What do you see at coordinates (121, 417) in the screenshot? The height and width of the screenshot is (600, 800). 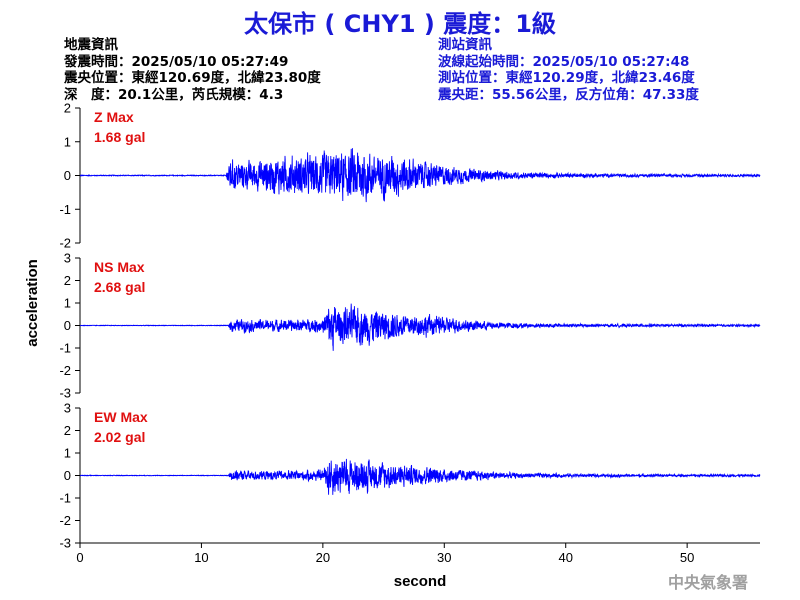 I see `max-label-ew: EW Max` at bounding box center [121, 417].